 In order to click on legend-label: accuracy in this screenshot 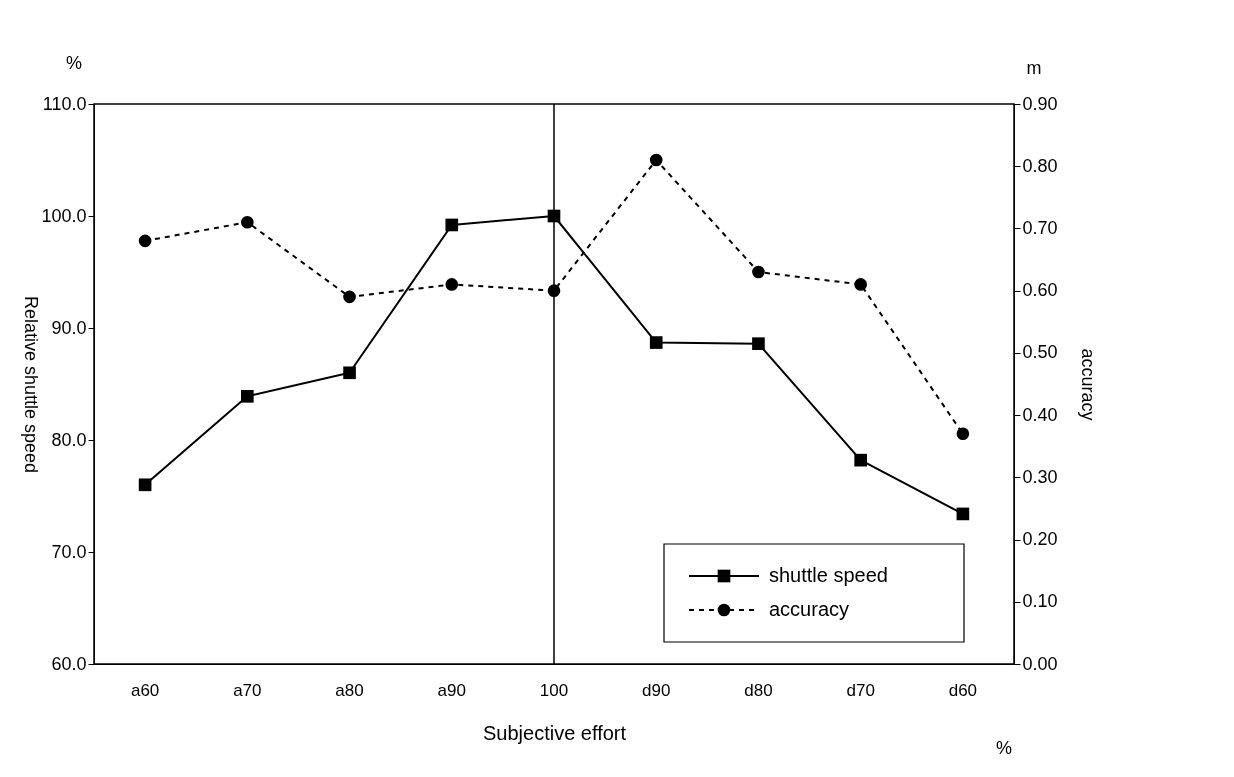, I will do `click(809, 609)`.